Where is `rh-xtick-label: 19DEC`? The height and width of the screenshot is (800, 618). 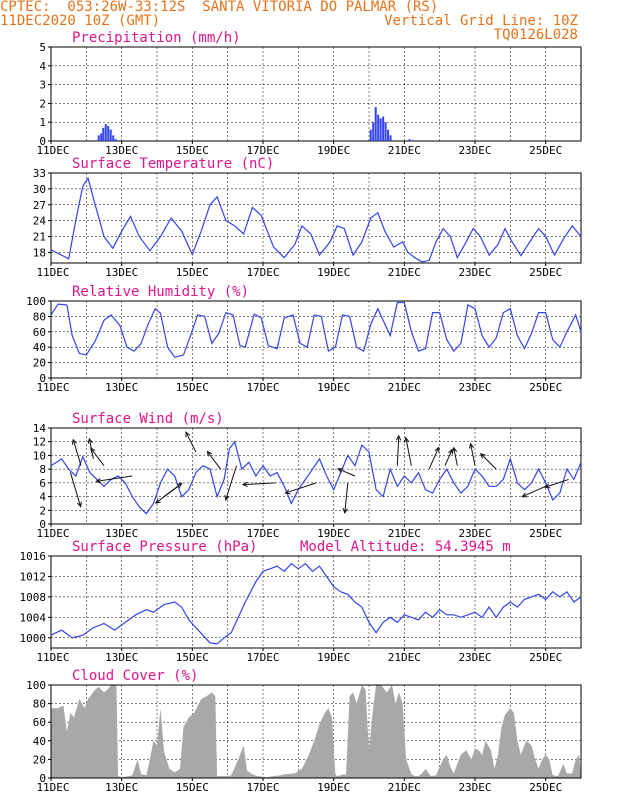
rh-xtick-label: 19DEC is located at coordinates (333, 387).